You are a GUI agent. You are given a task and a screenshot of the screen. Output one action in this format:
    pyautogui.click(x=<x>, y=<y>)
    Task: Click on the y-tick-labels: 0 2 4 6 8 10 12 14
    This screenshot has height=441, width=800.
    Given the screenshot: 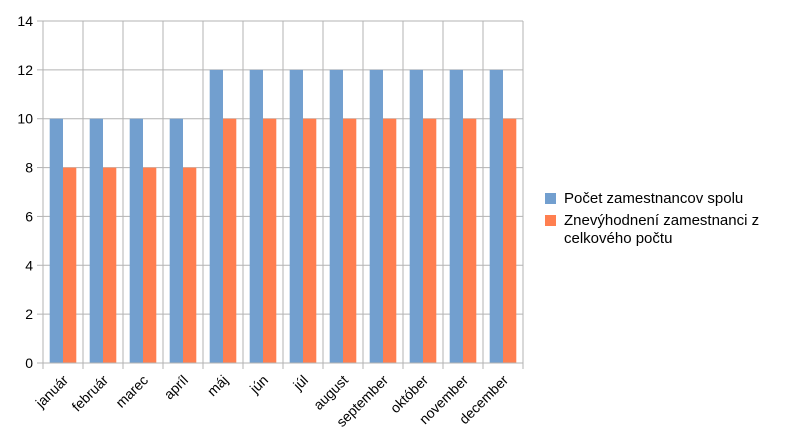 What is the action you would take?
    pyautogui.click(x=25, y=192)
    